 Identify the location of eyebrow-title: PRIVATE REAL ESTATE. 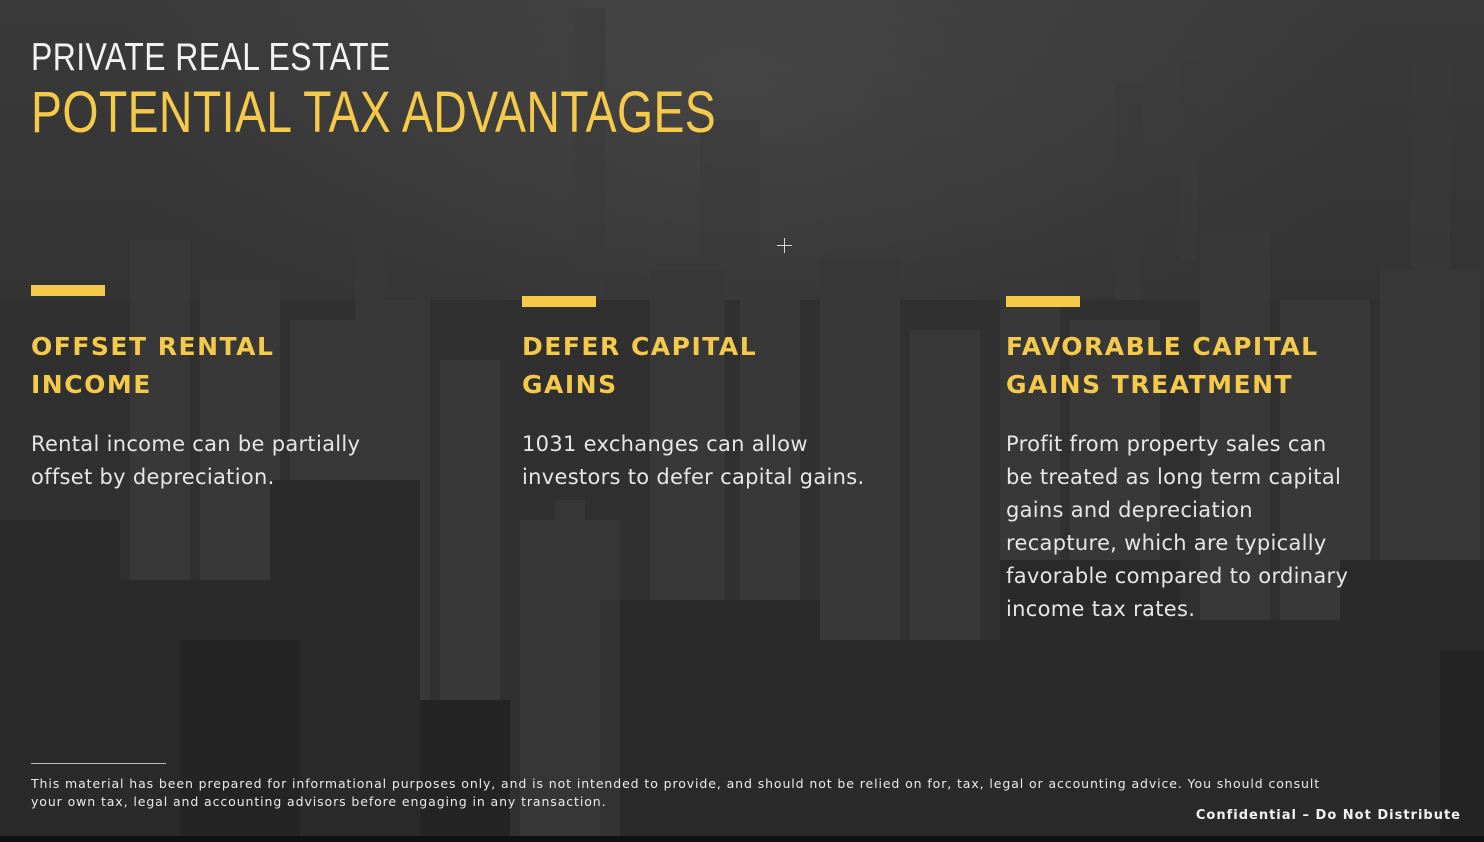
(211, 57).